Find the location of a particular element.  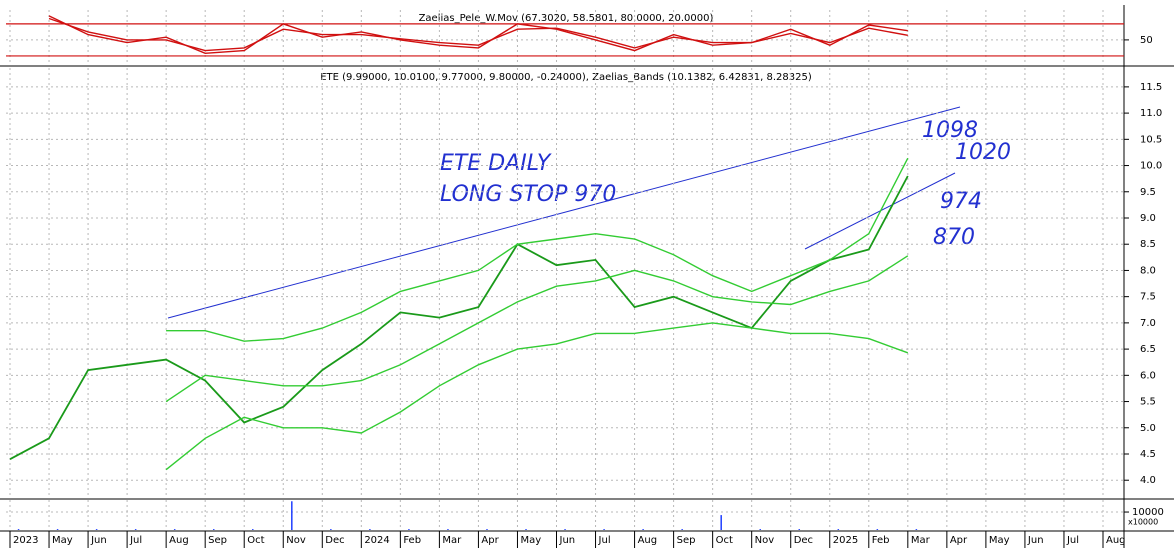

x-tick-label: 2023 is located at coordinates (25, 540).